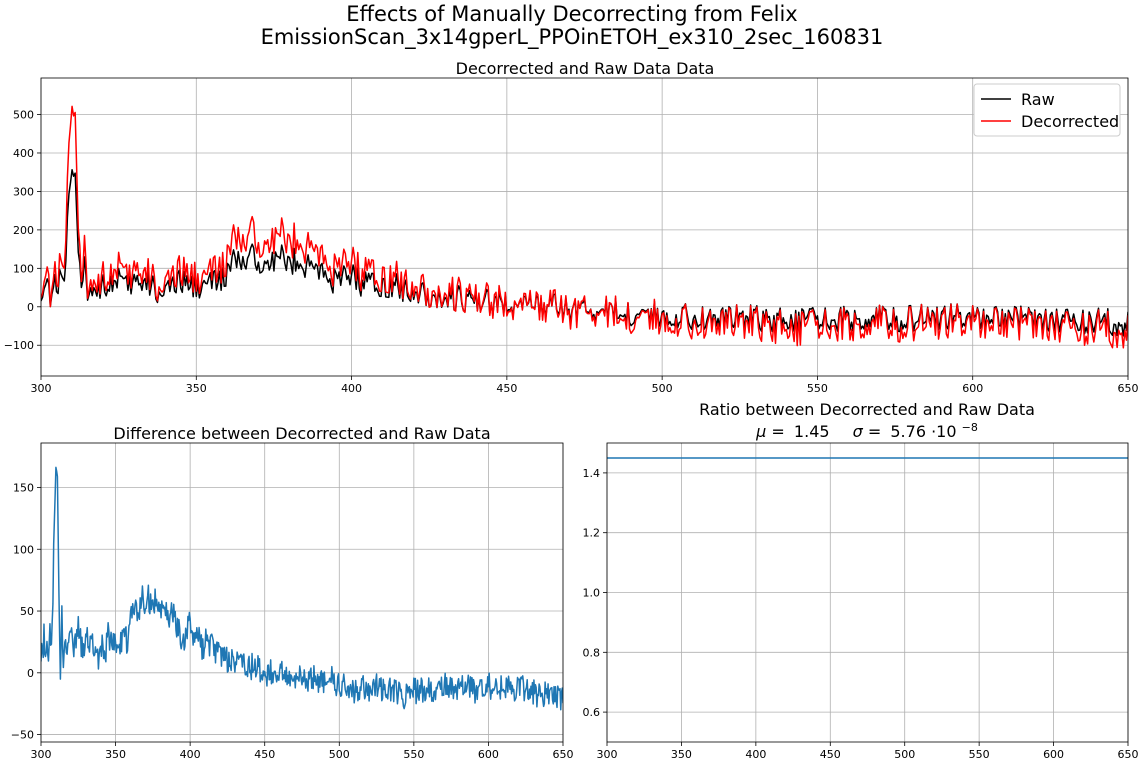 The image size is (1144, 766). What do you see at coordinates (339, 754) in the screenshot?
I see `bottom-left-xtick-label-4: 500` at bounding box center [339, 754].